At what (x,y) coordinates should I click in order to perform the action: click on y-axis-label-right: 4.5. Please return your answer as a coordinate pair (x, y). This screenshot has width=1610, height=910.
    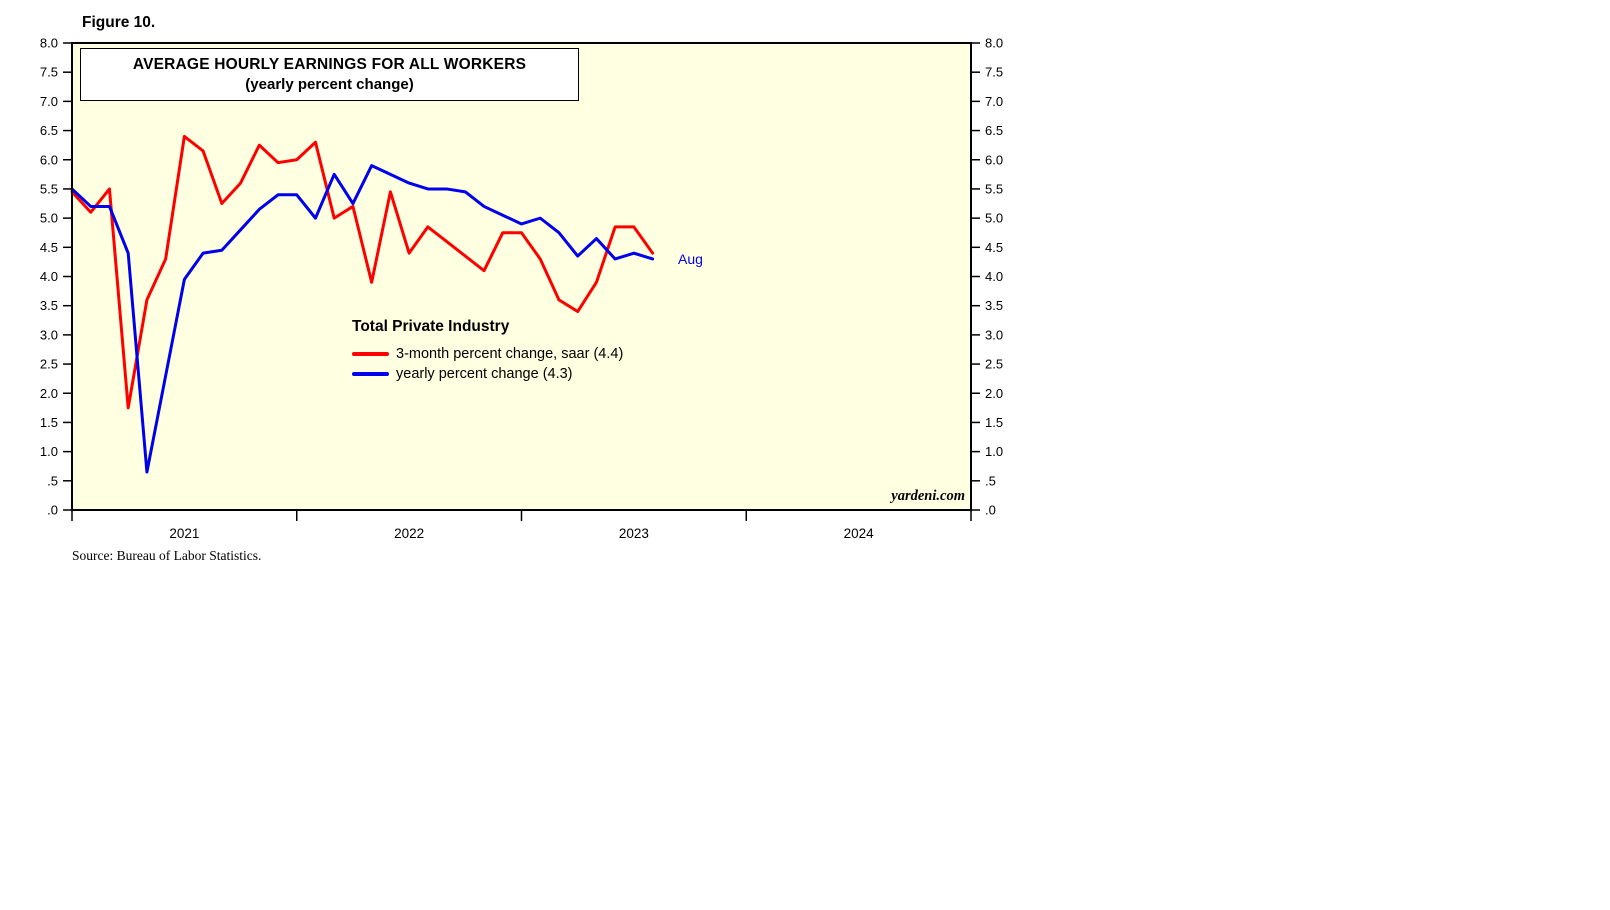
    Looking at the image, I should click on (994, 247).